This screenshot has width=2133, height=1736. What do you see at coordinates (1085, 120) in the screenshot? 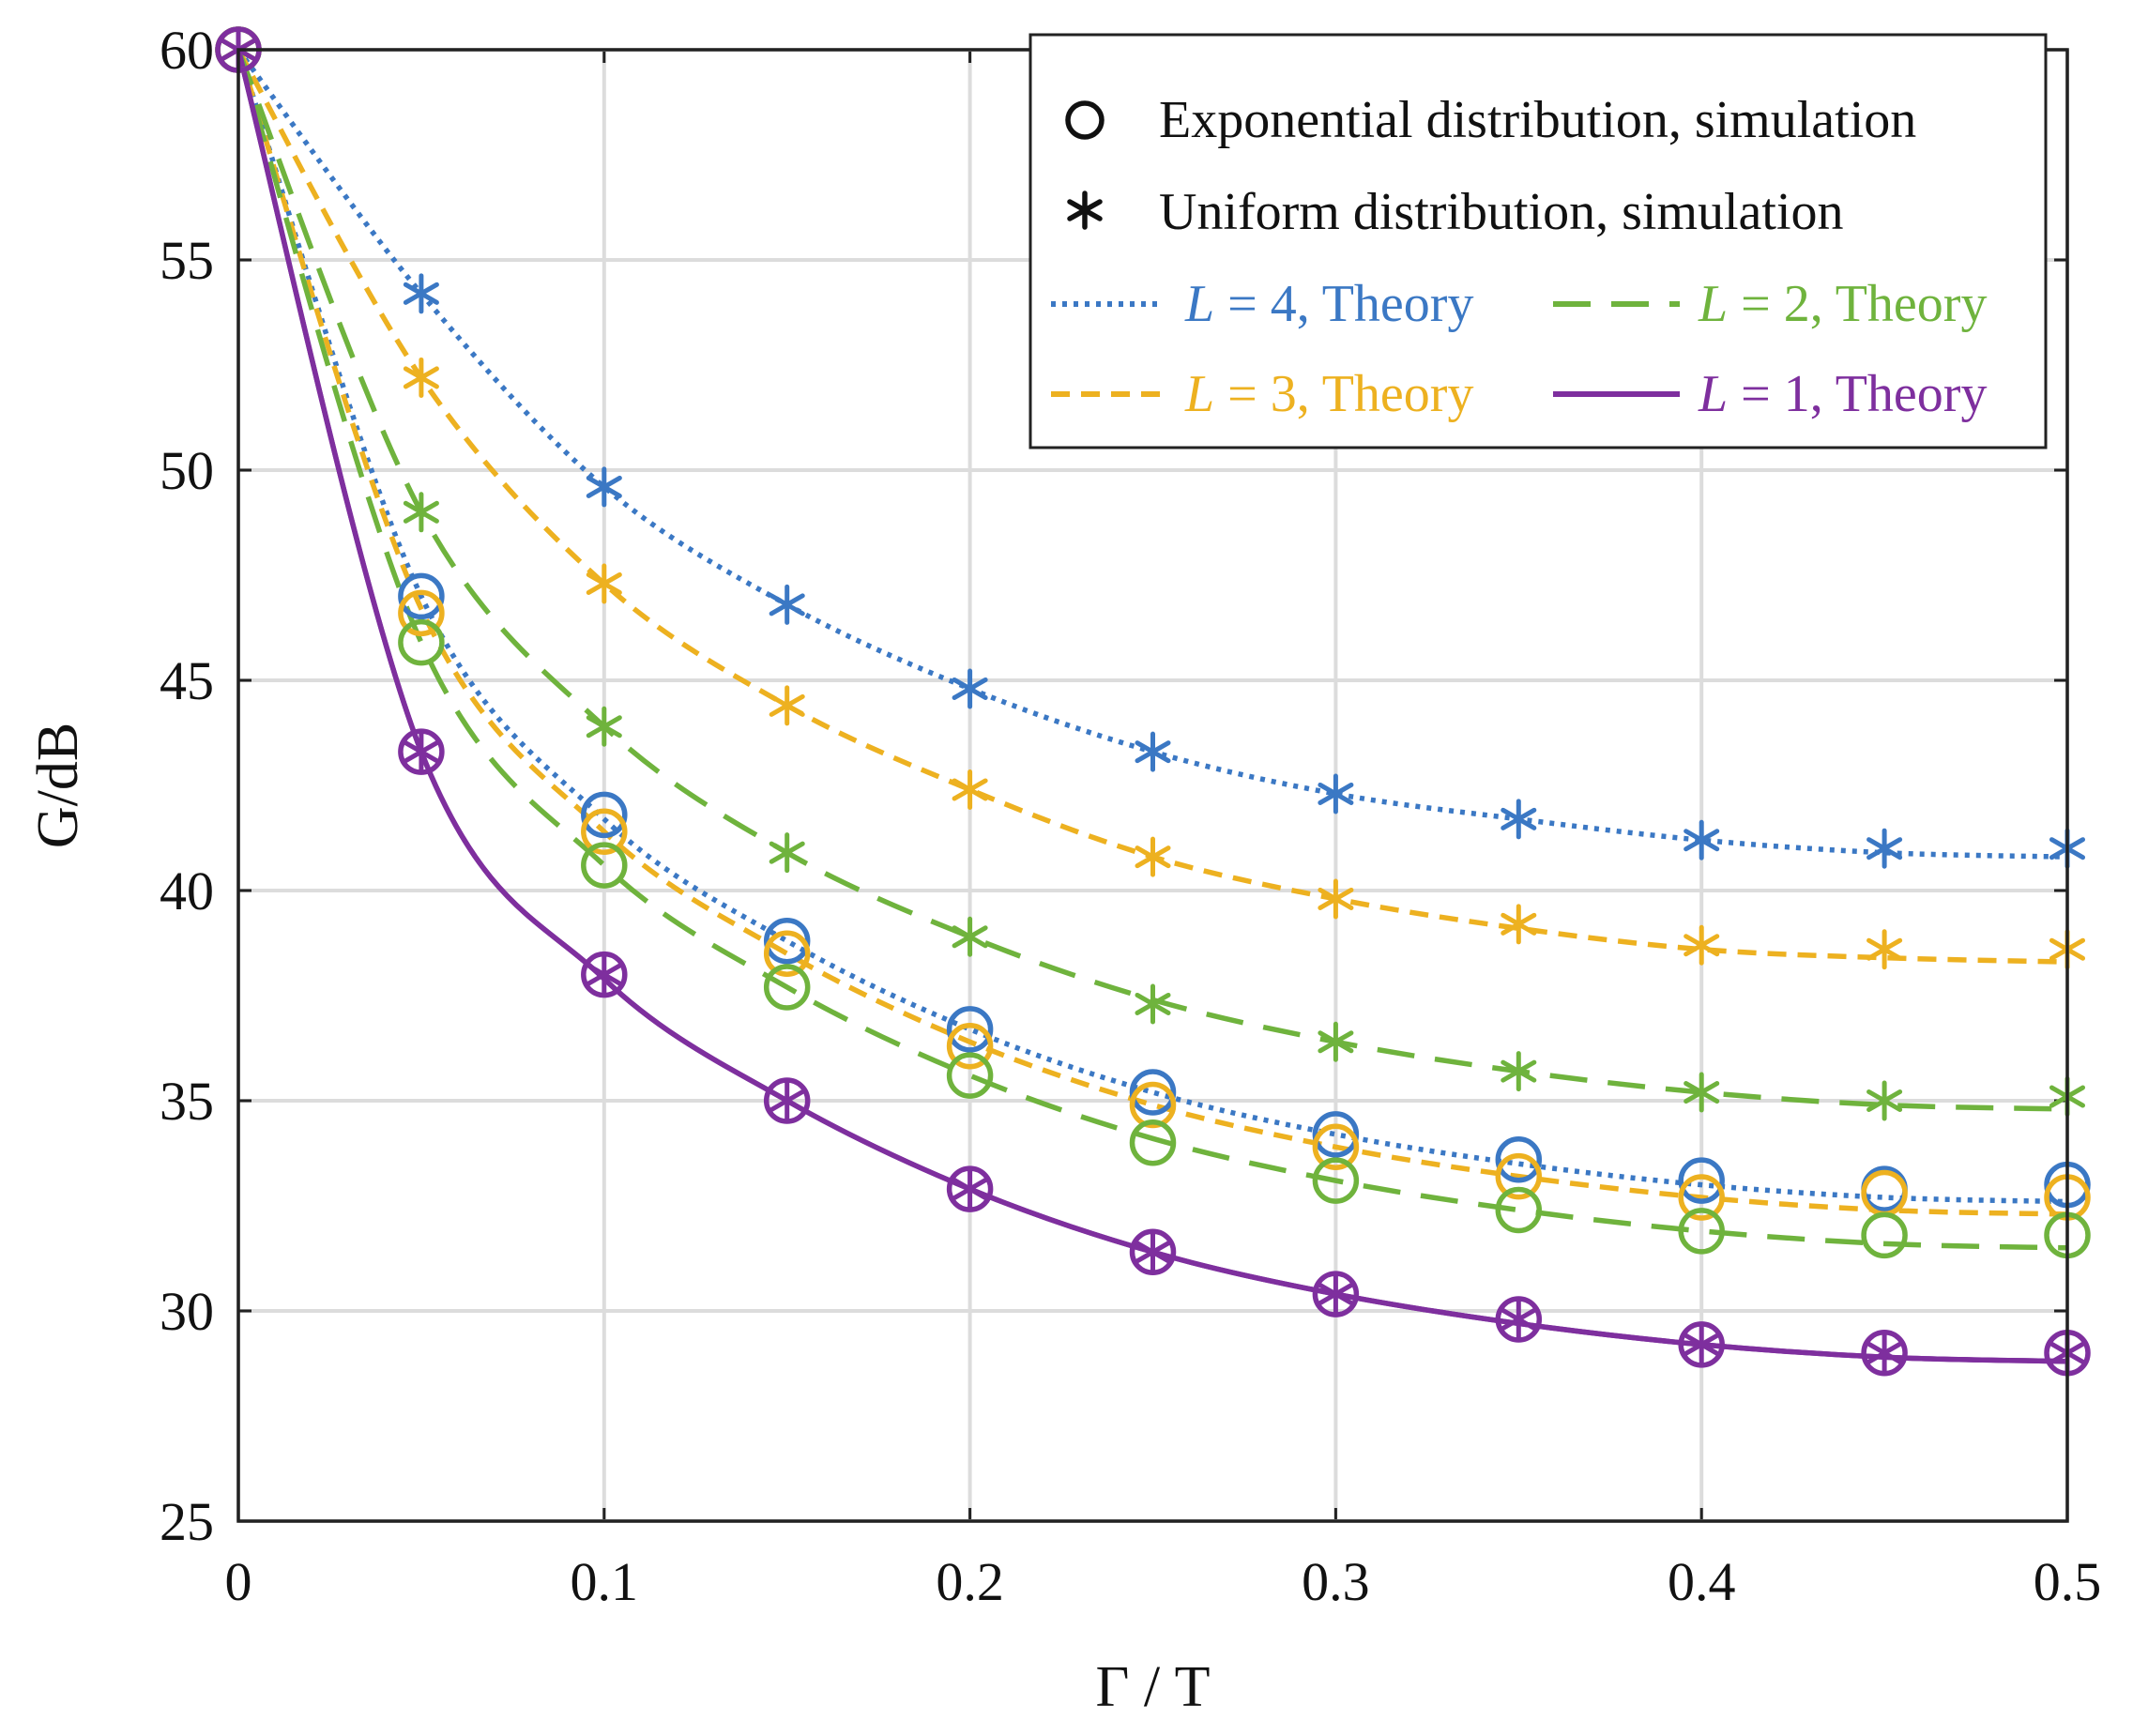
I see `legend-exponential-marker` at bounding box center [1085, 120].